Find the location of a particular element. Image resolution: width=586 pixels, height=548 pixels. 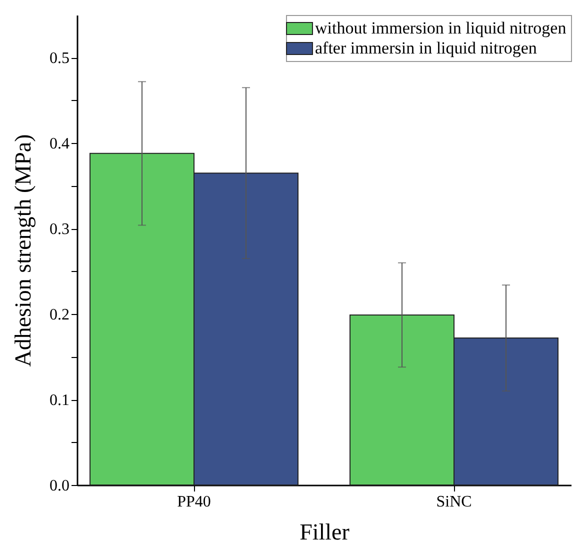

x-tick-label: PP40 is located at coordinates (194, 502).